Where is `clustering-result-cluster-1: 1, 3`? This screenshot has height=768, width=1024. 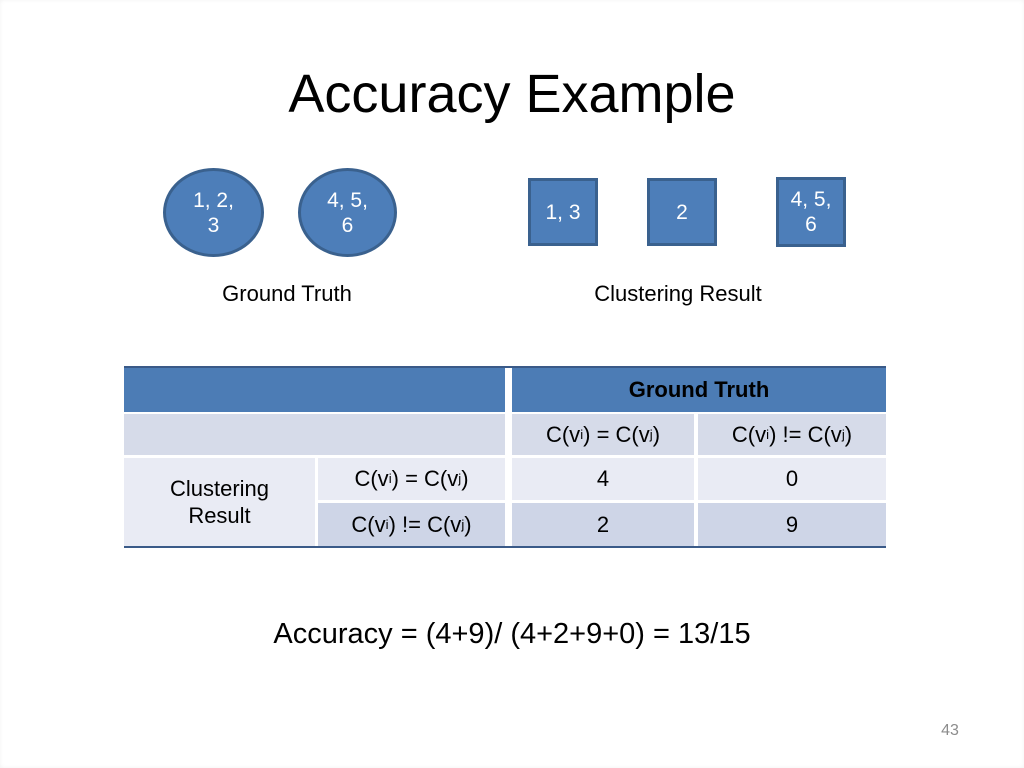
clustering-result-cluster-1: 1, 3 is located at coordinates (563, 212).